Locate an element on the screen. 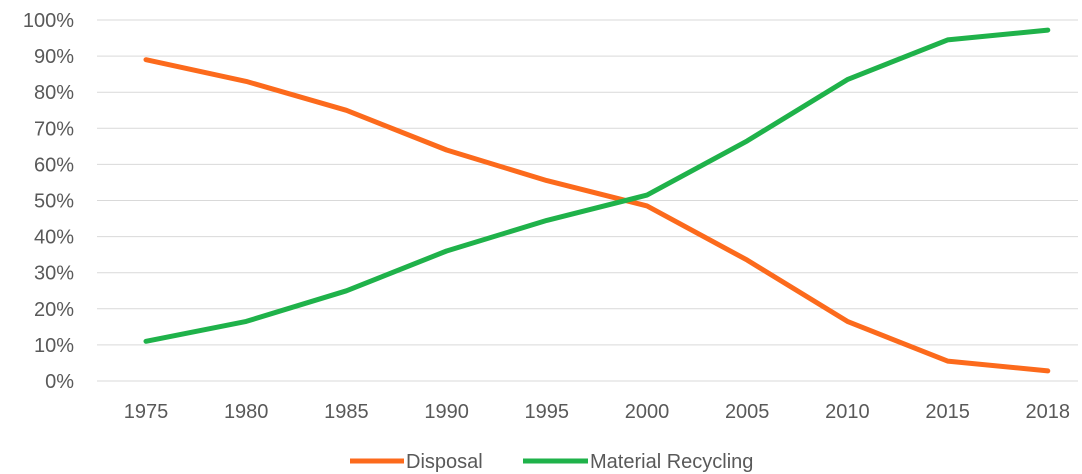 The image size is (1082, 474). y-axis-labels: 0% 10% 20% 30% 40% 50% 60% 70% 80% 90% 100% is located at coordinates (48, 201).